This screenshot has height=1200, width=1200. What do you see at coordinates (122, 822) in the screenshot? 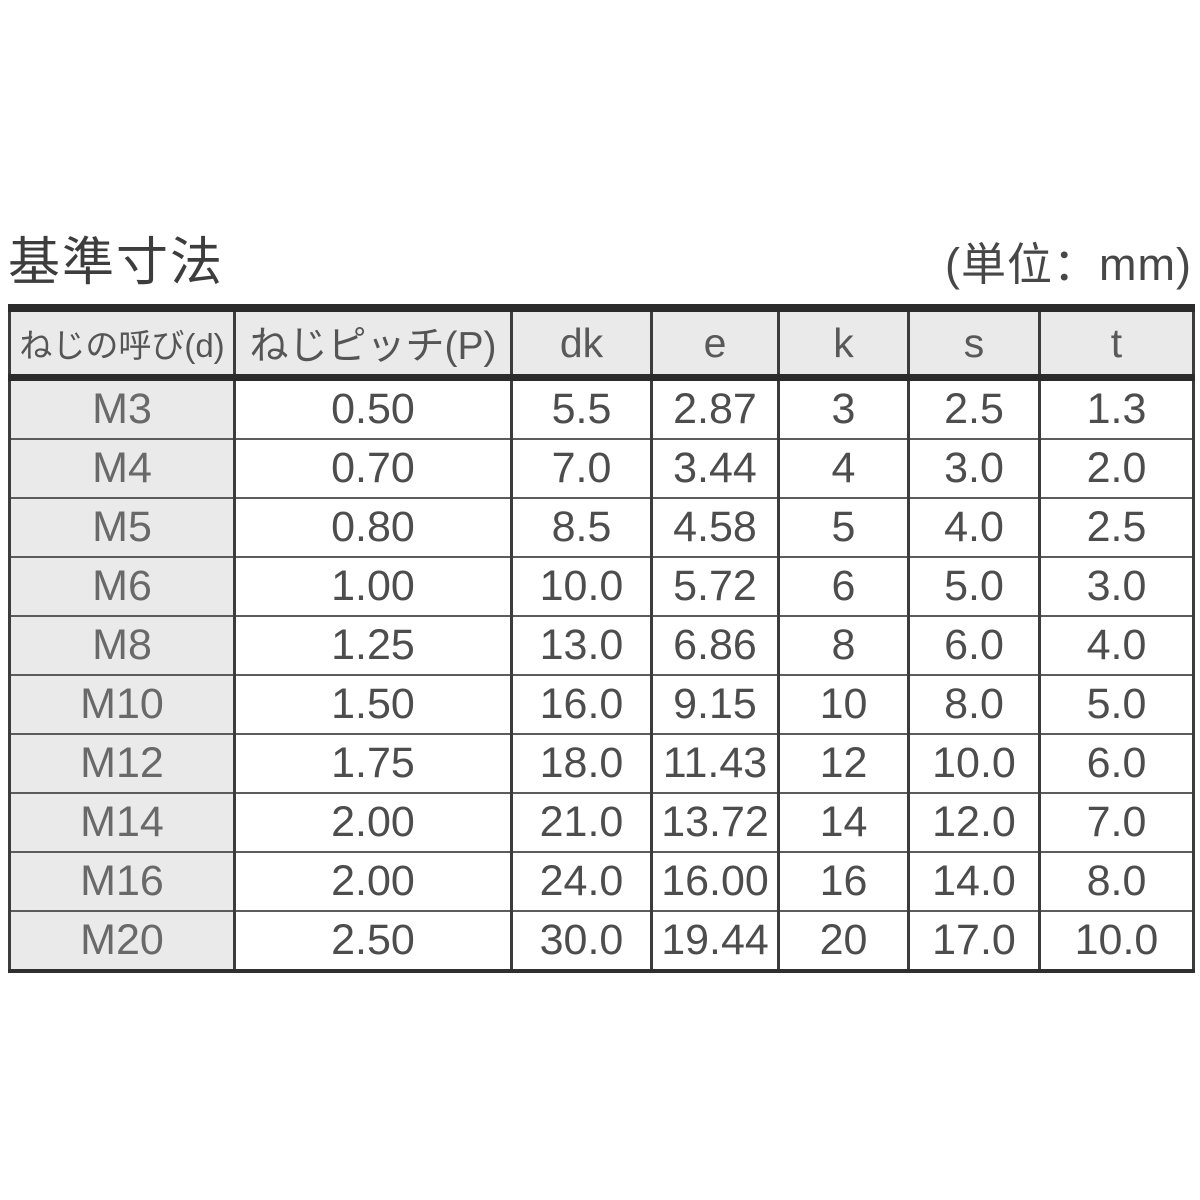
I see `row-label-cell: M14` at bounding box center [122, 822].